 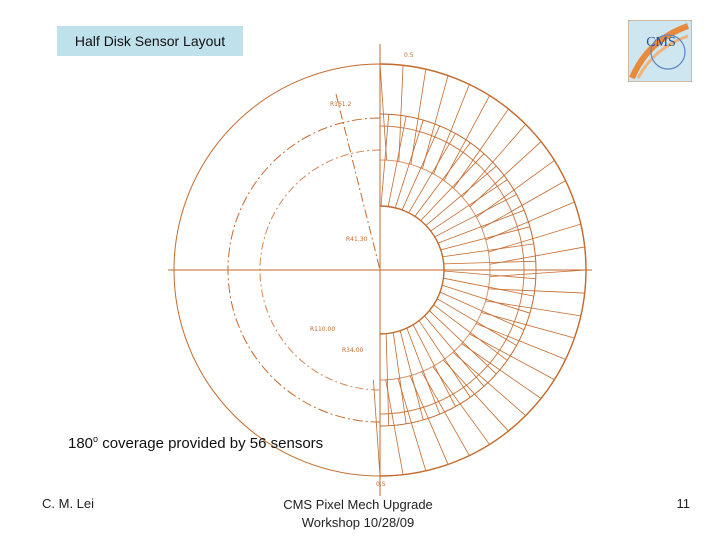 I want to click on dimension-labels: 0.5 R161.2 R41.30 R110.00 R34.00 0.5, so click(x=362, y=270).